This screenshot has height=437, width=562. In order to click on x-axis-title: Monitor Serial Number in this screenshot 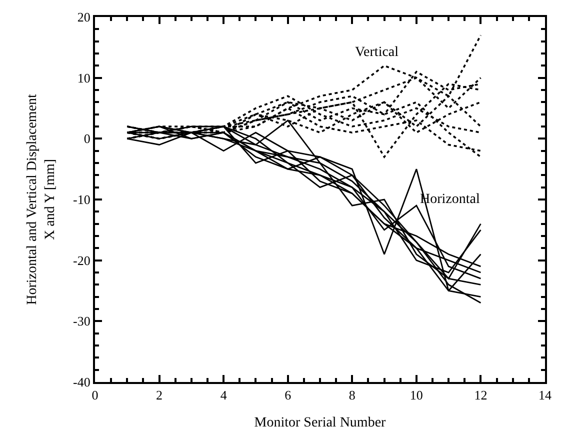, I will do `click(320, 422)`.